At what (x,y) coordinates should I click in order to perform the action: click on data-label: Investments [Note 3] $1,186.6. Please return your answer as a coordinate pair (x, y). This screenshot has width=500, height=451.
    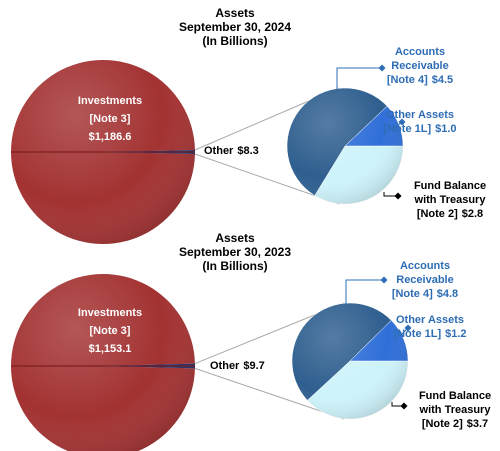
    Looking at the image, I should click on (110, 119).